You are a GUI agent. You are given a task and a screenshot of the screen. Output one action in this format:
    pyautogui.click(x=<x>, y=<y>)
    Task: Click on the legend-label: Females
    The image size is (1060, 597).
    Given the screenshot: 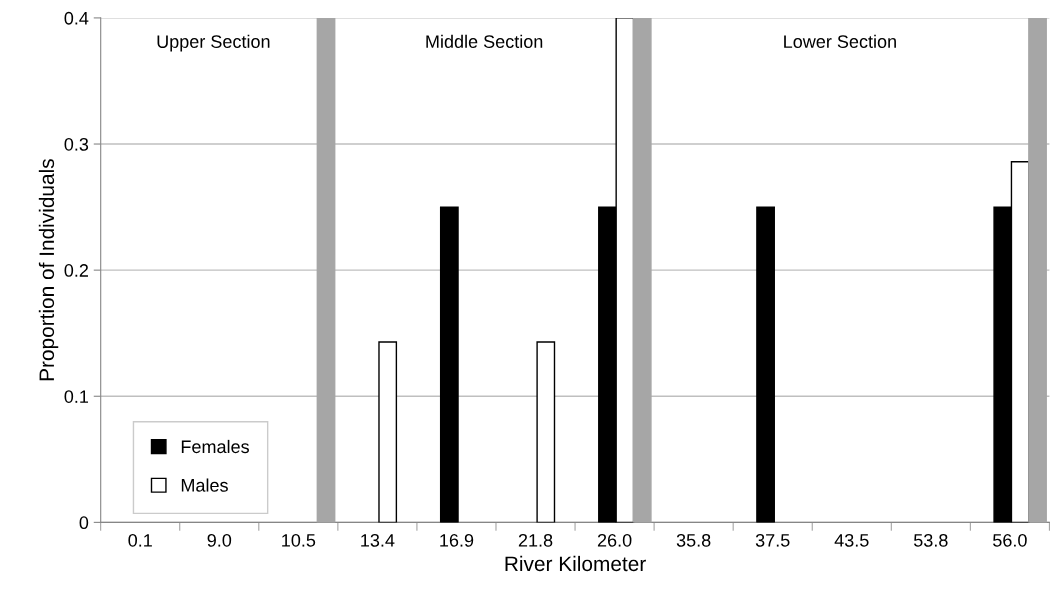 What is the action you would take?
    pyautogui.click(x=215, y=446)
    